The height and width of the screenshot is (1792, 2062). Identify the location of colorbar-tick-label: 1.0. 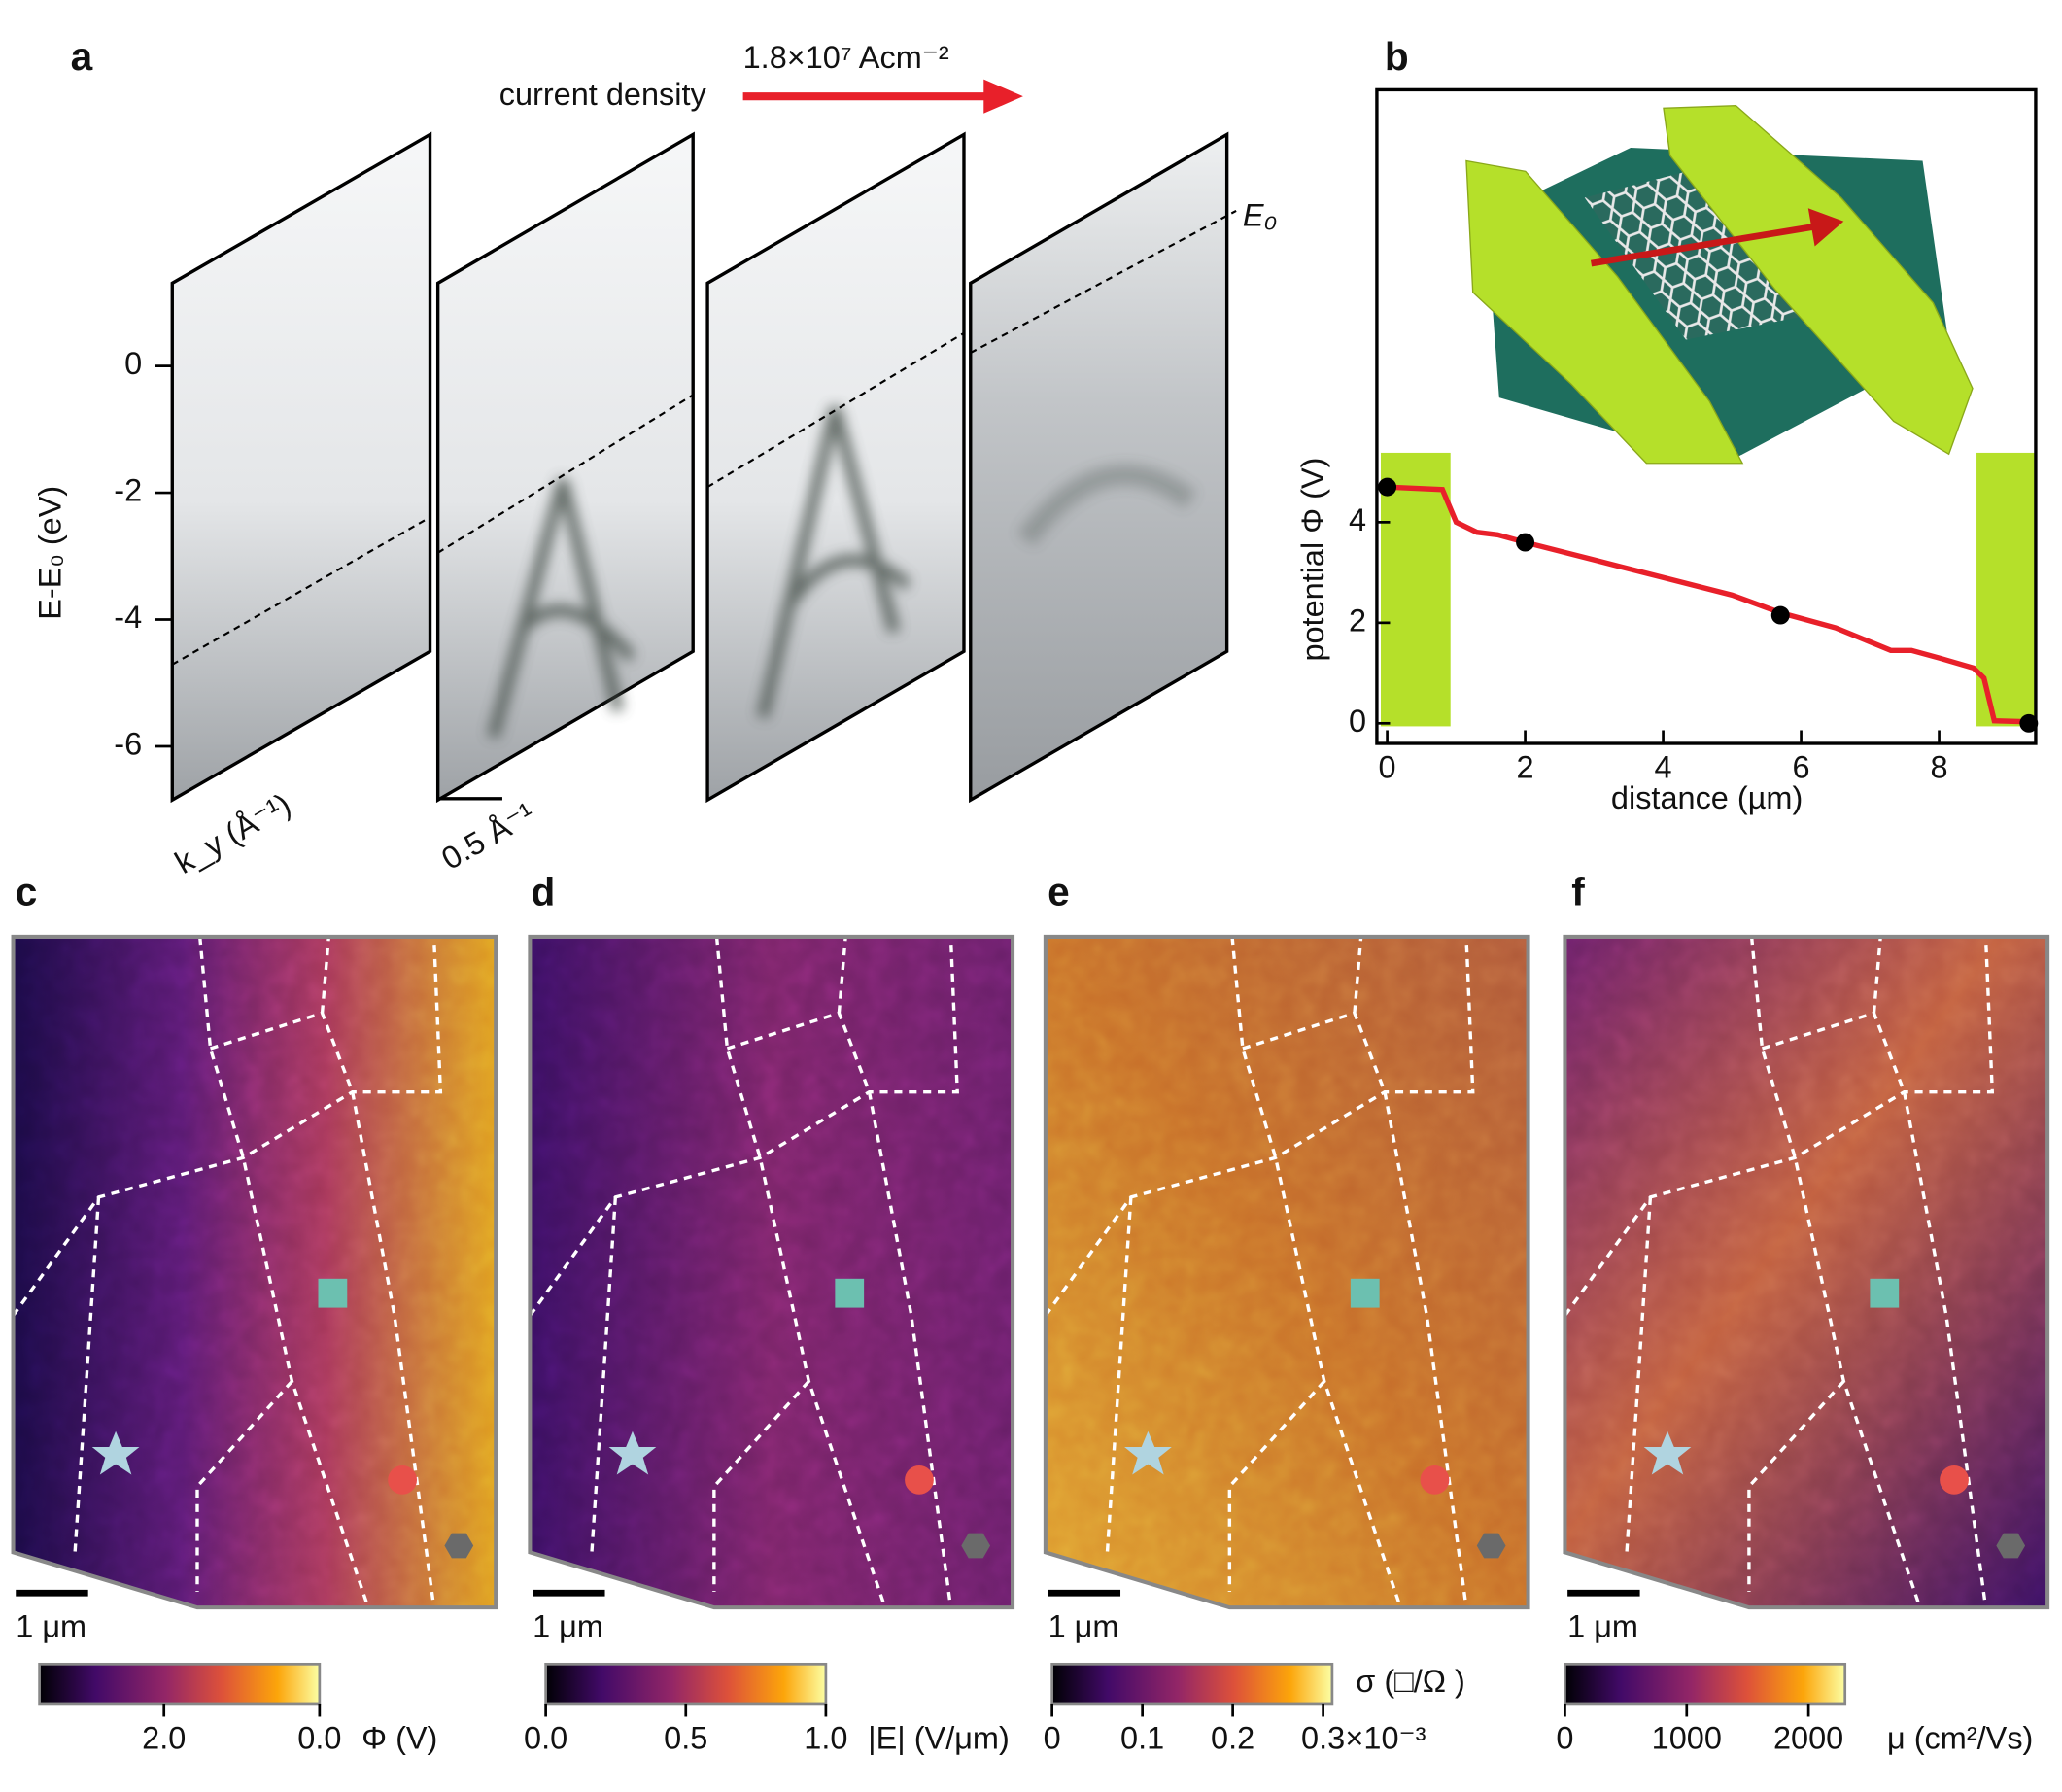
(826, 1737).